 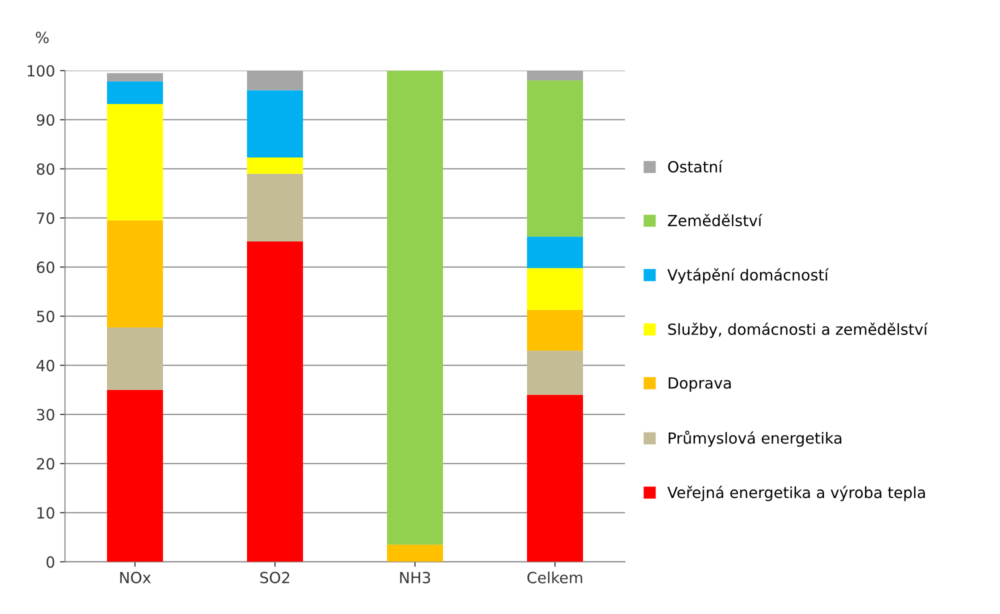 I want to click on y-tick-label: 30, so click(x=45, y=414).